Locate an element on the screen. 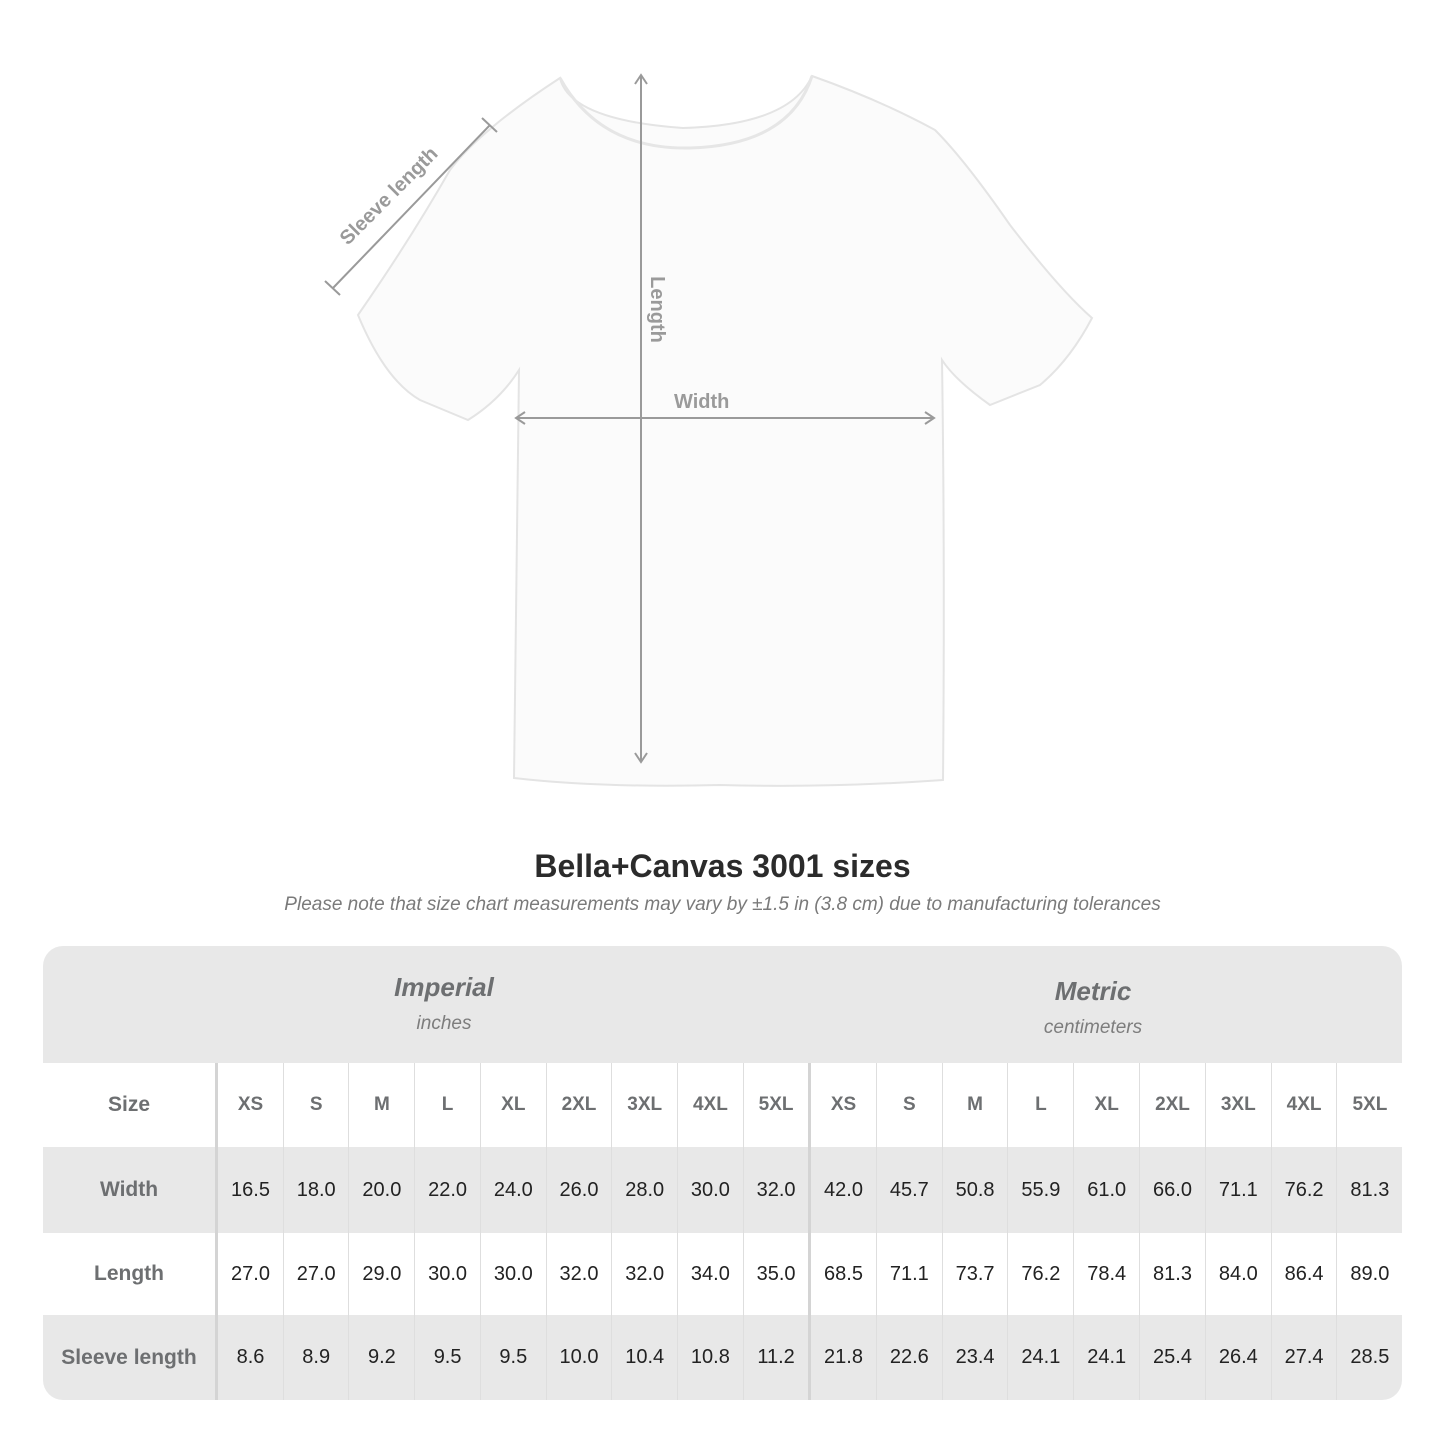  length-label: Length is located at coordinates (656, 309).